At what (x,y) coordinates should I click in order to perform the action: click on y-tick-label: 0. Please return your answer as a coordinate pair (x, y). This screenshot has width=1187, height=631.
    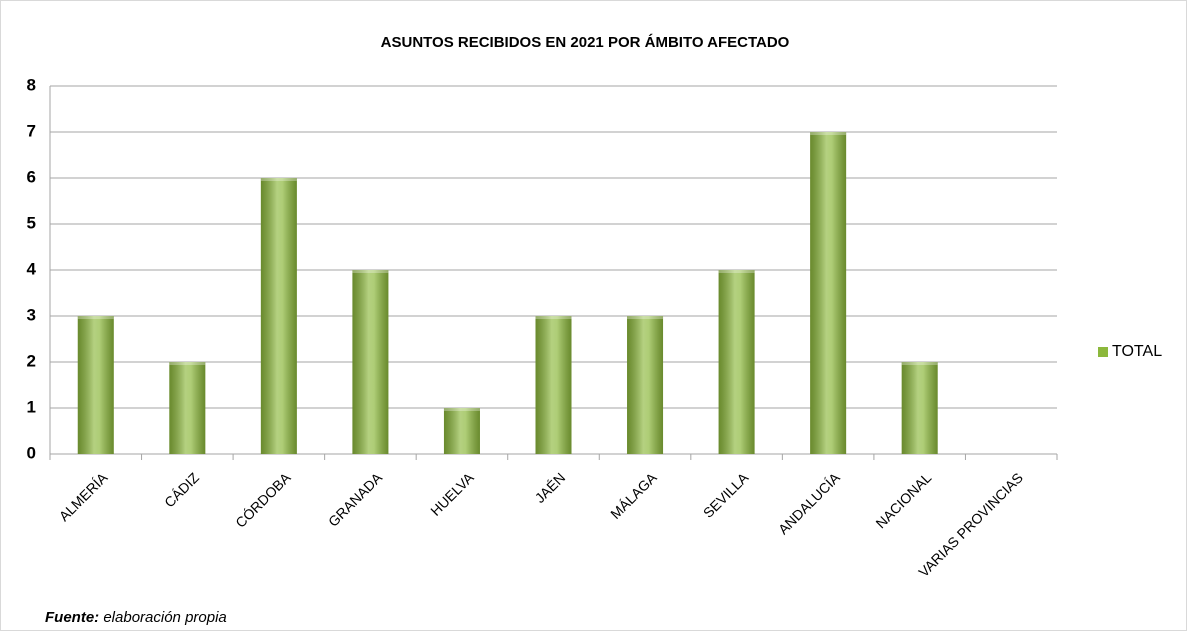
    Looking at the image, I should click on (31, 452).